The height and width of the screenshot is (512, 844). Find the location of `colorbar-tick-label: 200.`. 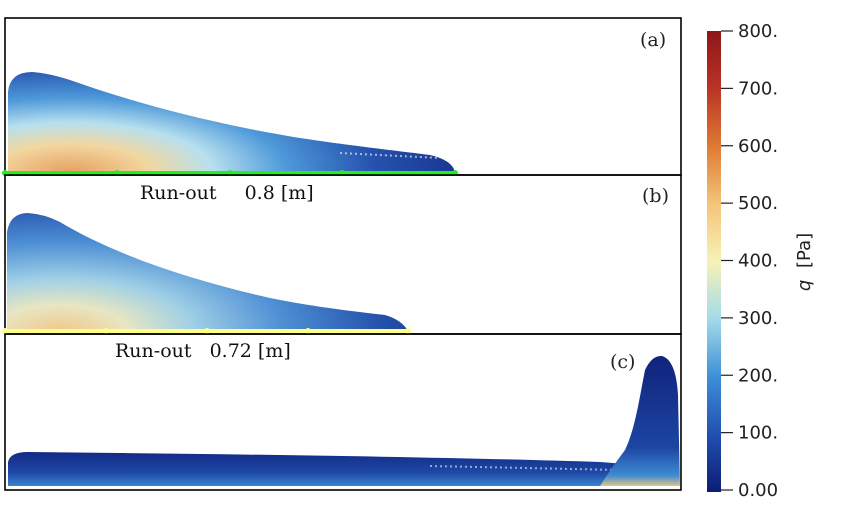

colorbar-tick-label: 200. is located at coordinates (758, 375).